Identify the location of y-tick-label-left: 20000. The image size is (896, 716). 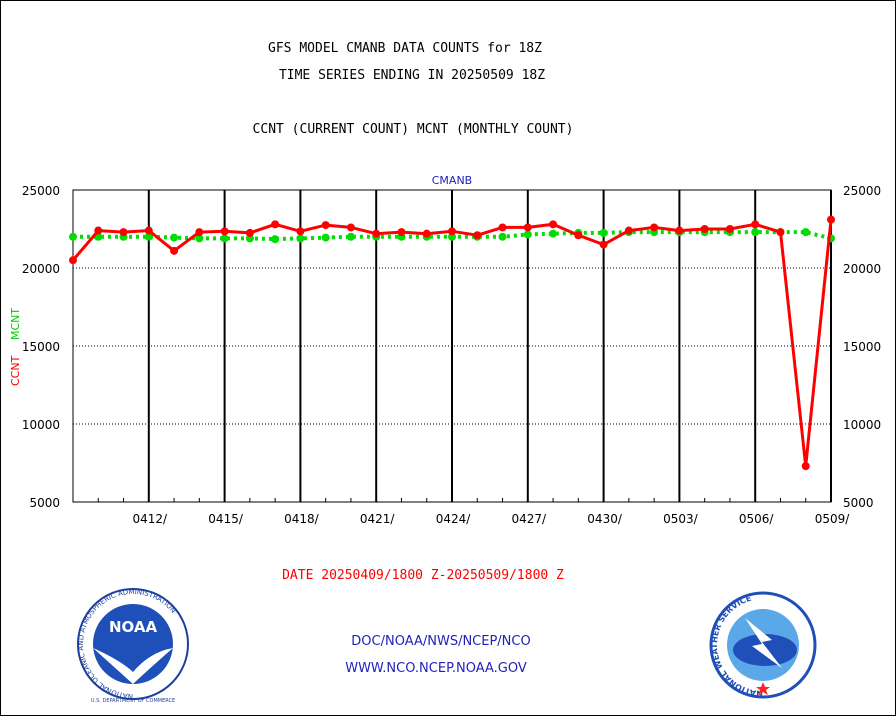
(41, 269).